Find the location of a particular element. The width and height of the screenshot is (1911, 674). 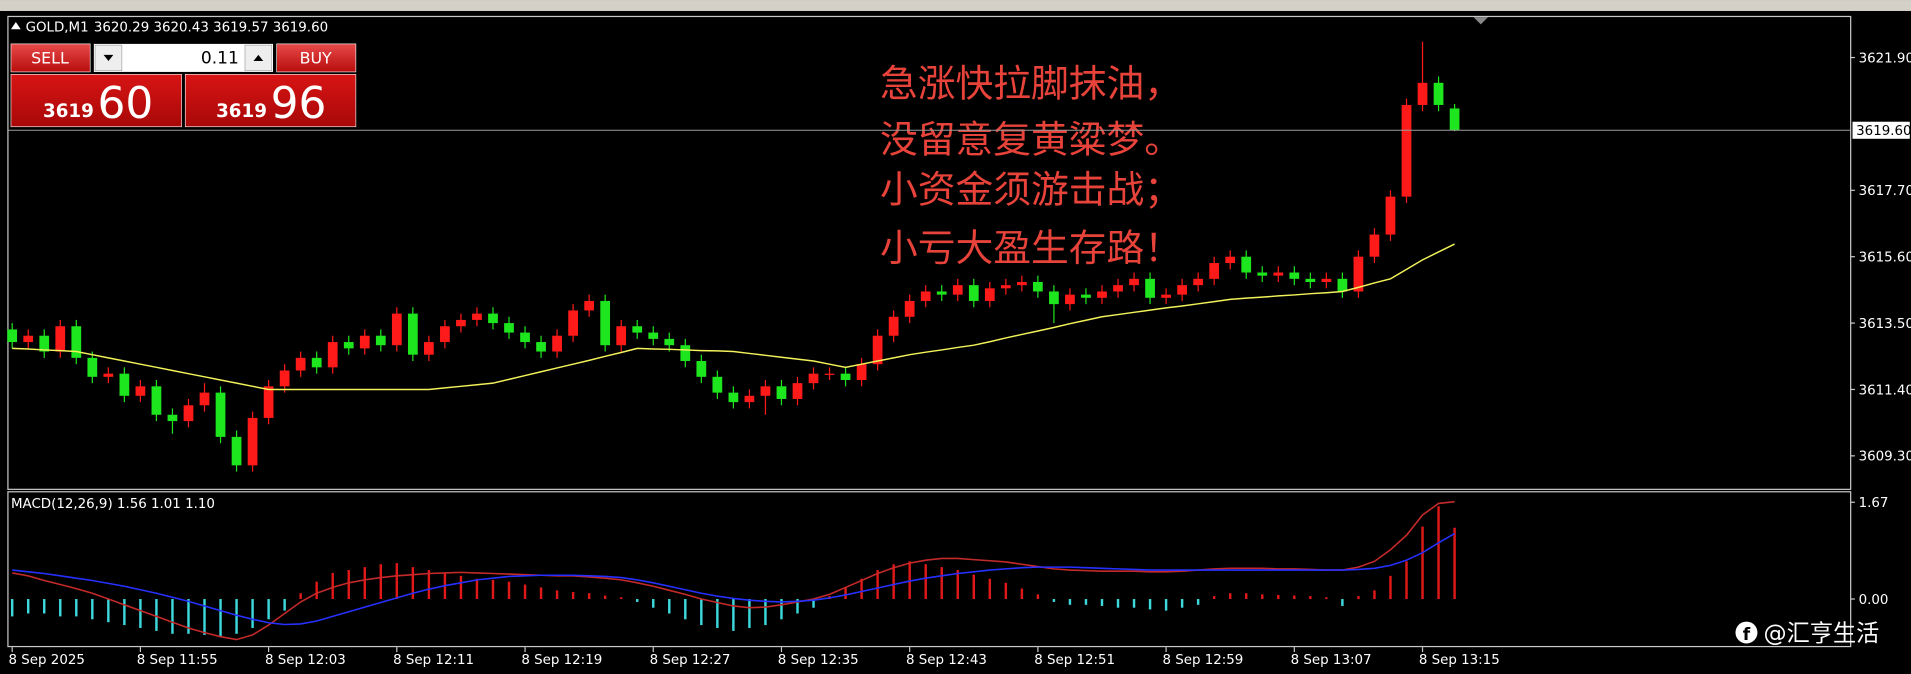

bid-box is located at coordinates (96, 101).